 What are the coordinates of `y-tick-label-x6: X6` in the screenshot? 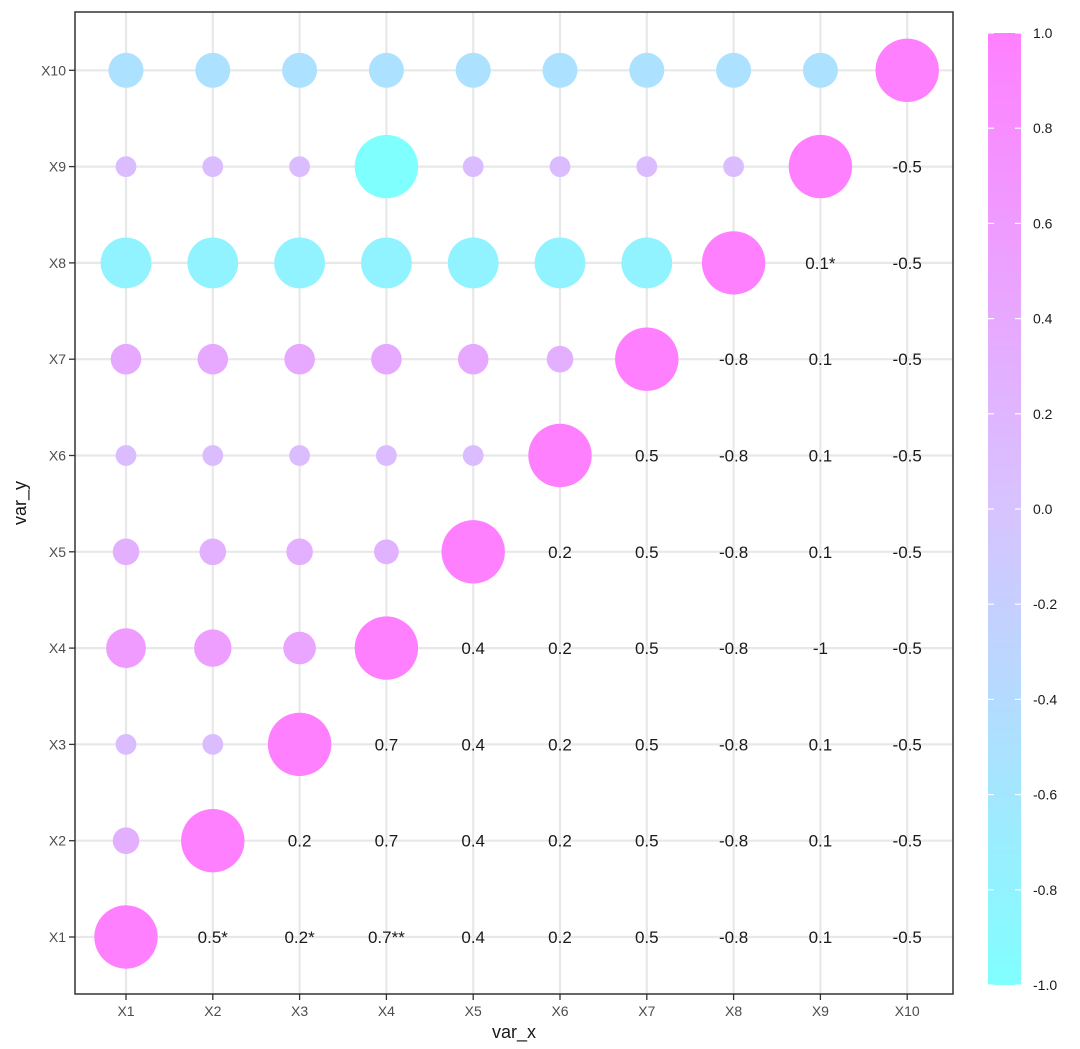 It's located at (57, 456).